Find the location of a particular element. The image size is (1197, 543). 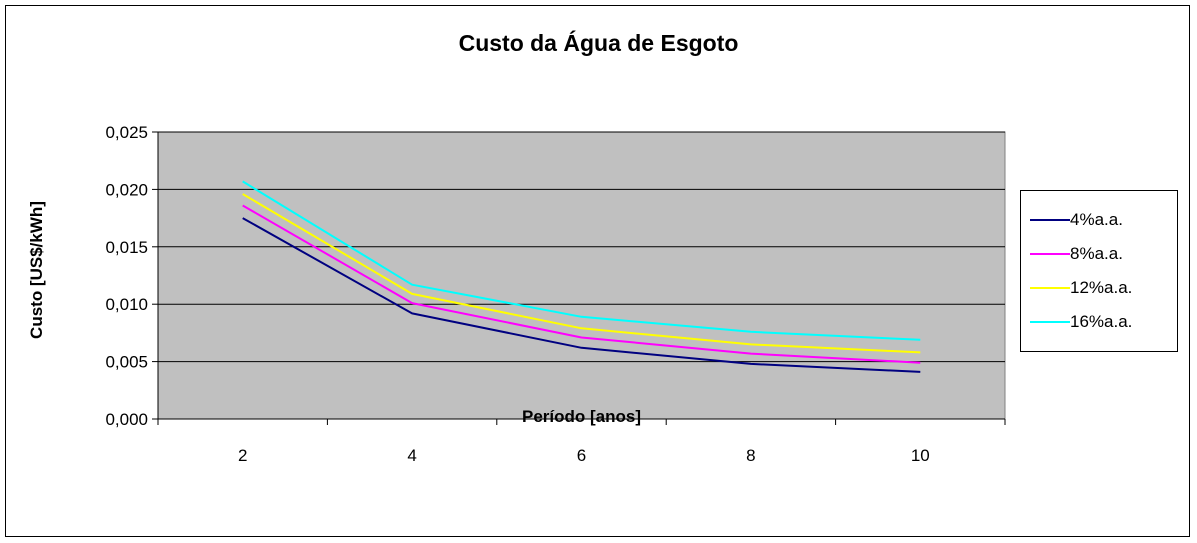

legend-label-4: 4%a.a. is located at coordinates (1096, 219).